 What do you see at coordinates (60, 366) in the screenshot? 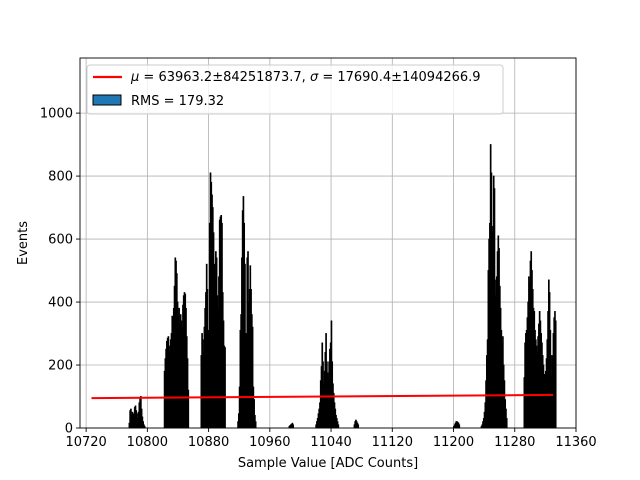
I see `y-tick-label: 200` at bounding box center [60, 366].